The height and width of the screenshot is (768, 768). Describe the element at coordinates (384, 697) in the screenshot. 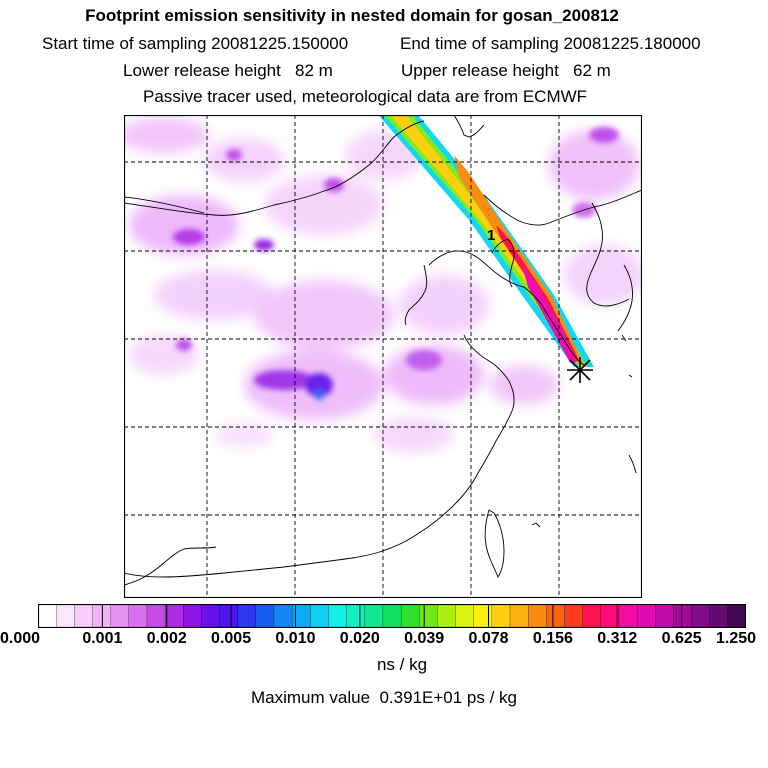

I see `maximum-value: Maximum value 0.391E+01 ps / kg` at that location.